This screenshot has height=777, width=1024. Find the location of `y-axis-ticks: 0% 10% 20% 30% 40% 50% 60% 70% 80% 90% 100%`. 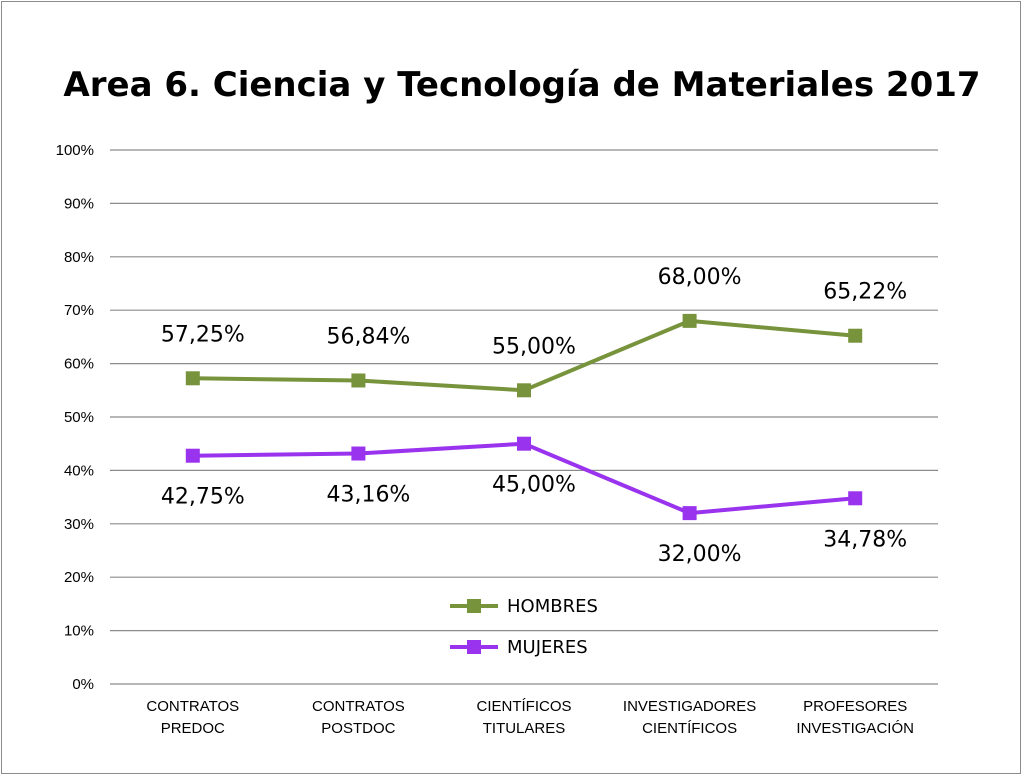

y-axis-ticks: 0% 10% 20% 30% 40% 50% 60% 70% 80% 90% 100% is located at coordinates (75, 417).